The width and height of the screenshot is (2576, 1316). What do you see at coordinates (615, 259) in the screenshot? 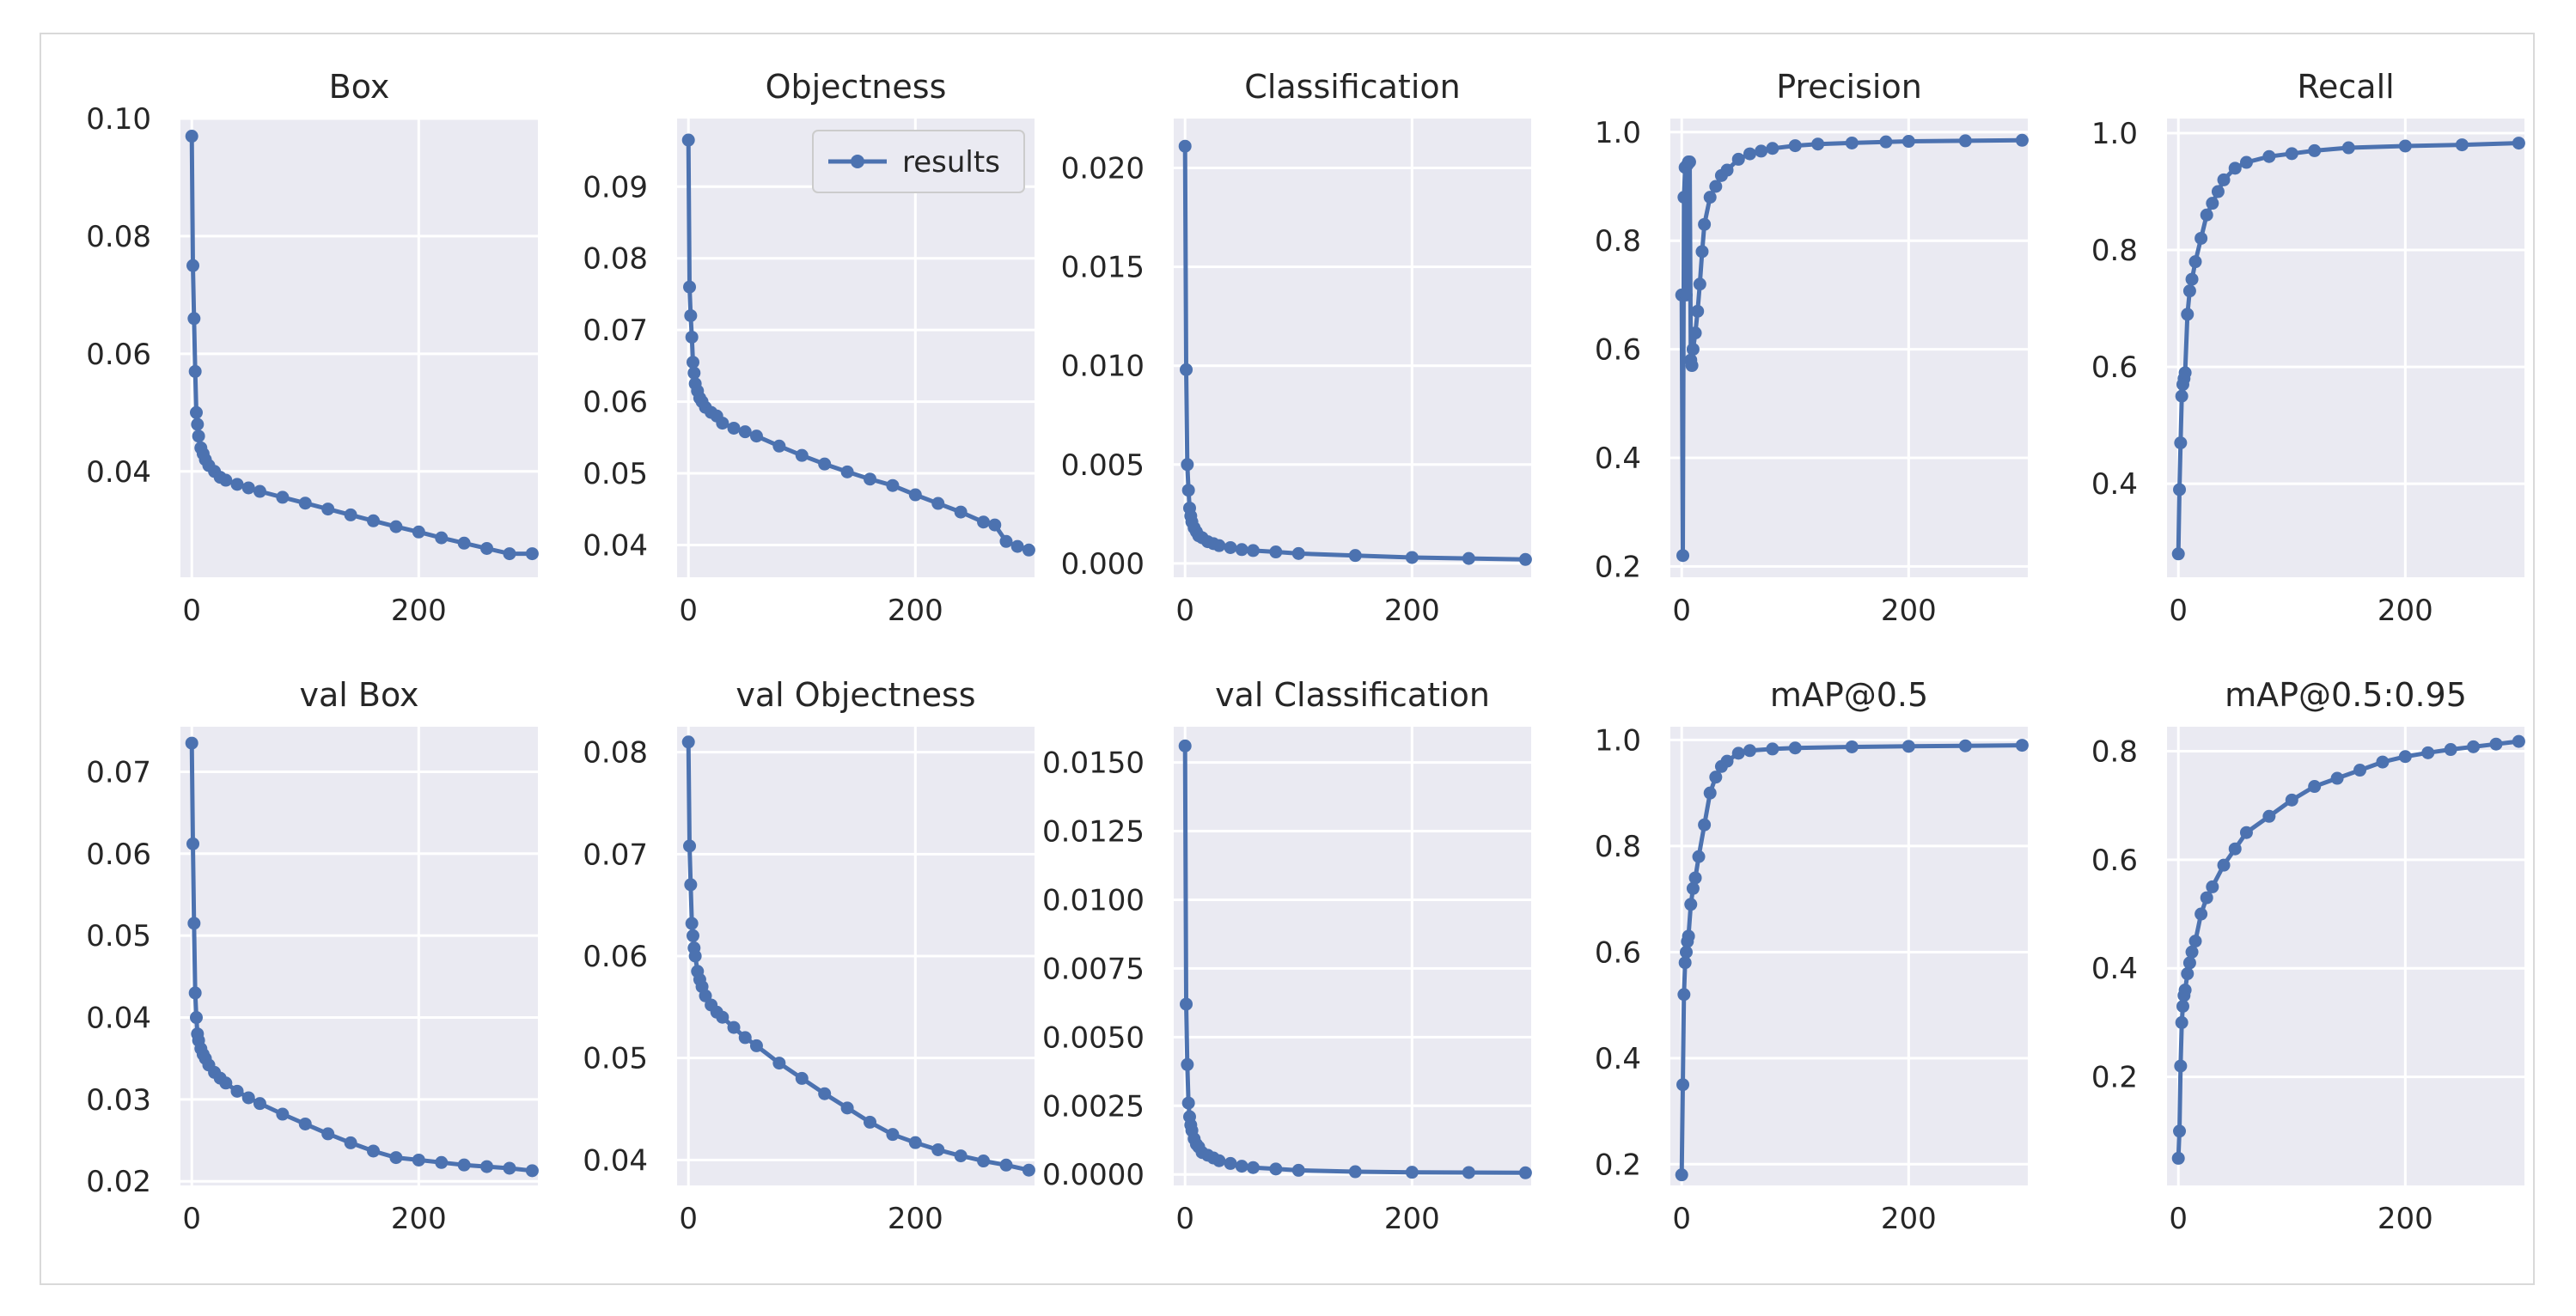
I see `y-tick-label: 0.08` at bounding box center [615, 259].